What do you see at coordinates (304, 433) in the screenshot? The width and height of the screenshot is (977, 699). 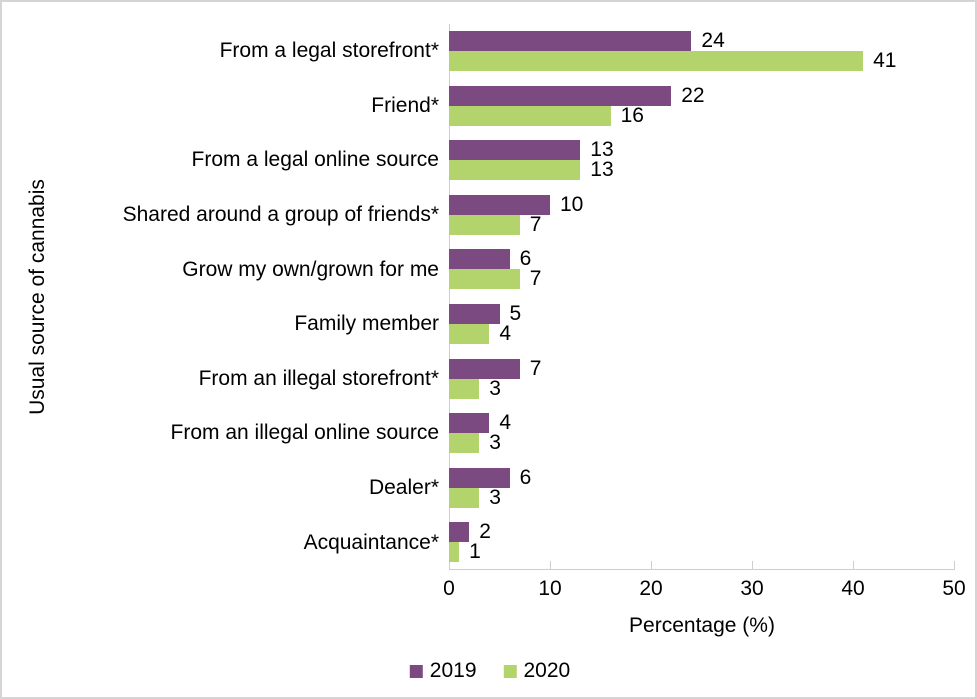 I see `category-label-from-an-illegal-online-source: From an illegal online source` at bounding box center [304, 433].